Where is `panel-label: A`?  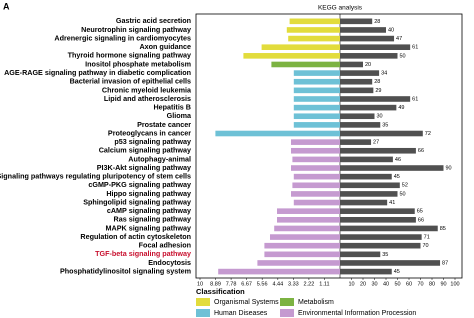 panel-label: A is located at coordinates (6, 6).